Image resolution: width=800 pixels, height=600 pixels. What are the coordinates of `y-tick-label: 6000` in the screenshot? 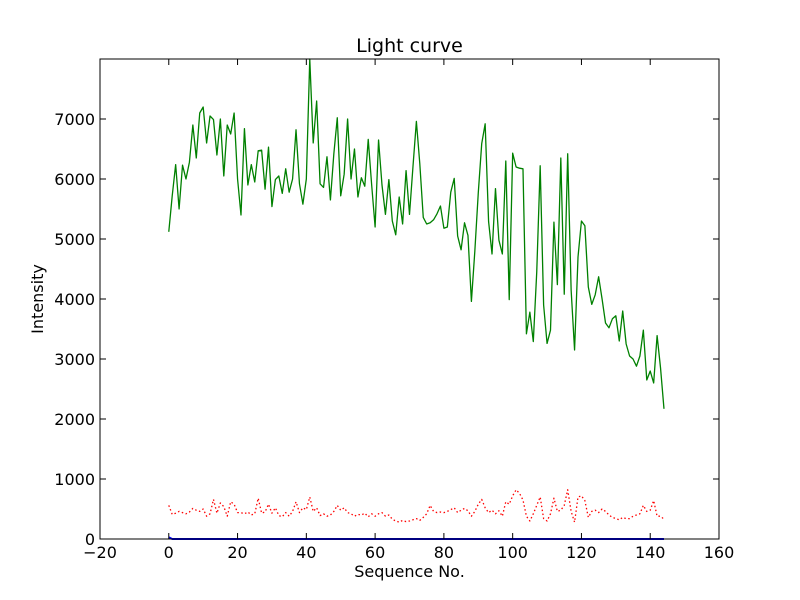 It's located at (74, 179).